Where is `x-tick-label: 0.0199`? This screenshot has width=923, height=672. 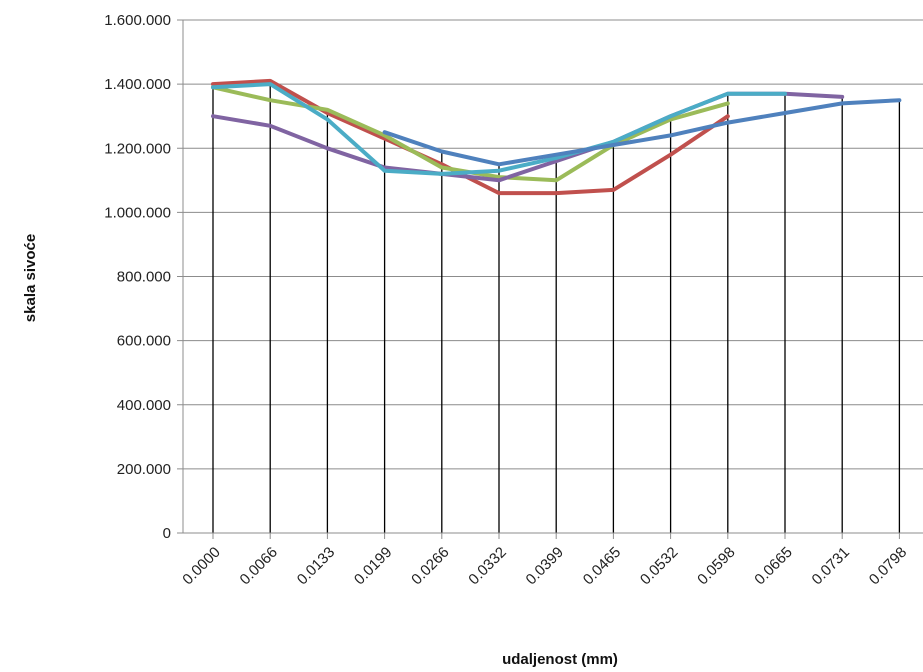 x-tick-label: 0.0199 is located at coordinates (373, 566).